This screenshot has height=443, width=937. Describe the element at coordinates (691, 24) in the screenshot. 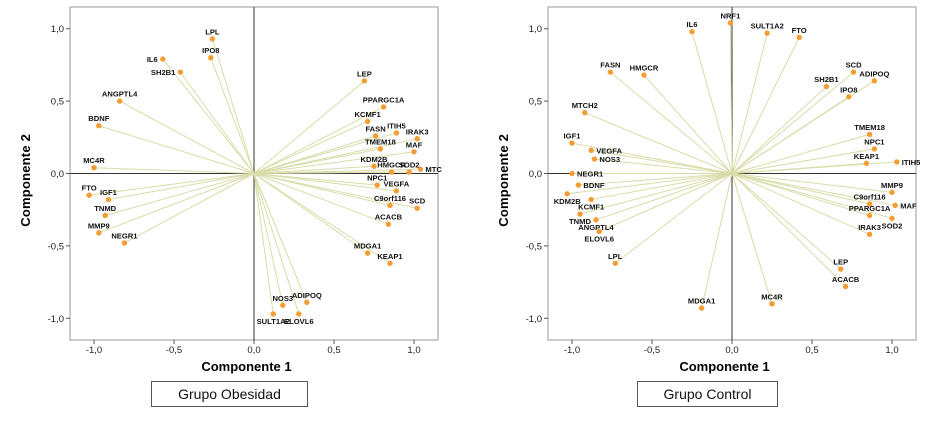

I see `point-label: IL6` at that location.